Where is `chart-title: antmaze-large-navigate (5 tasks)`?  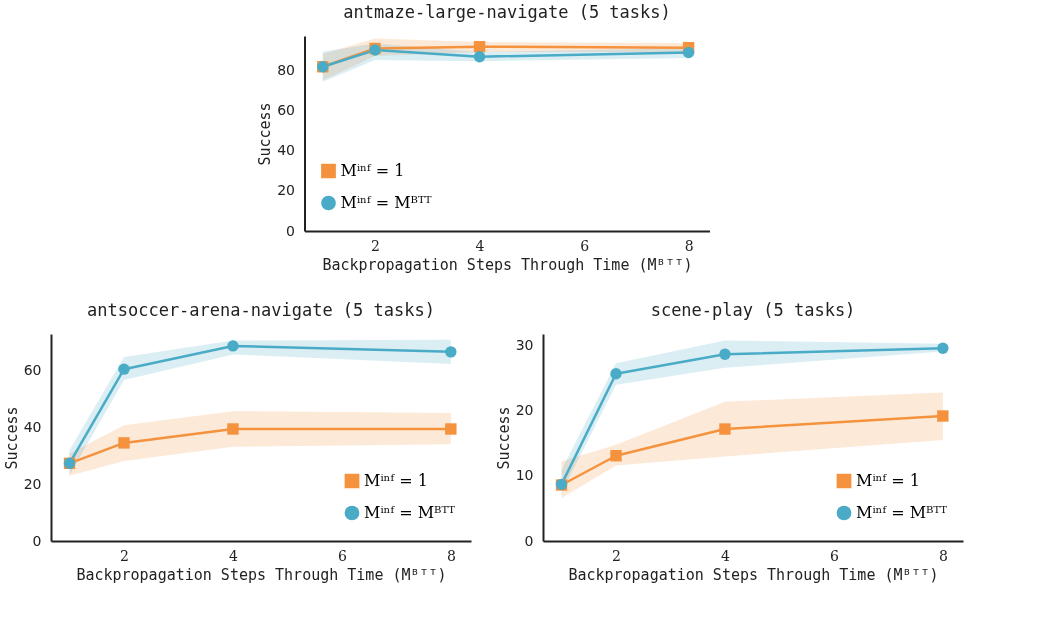
chart-title: antmaze-large-navigate (5 tasks) is located at coordinates (507, 12).